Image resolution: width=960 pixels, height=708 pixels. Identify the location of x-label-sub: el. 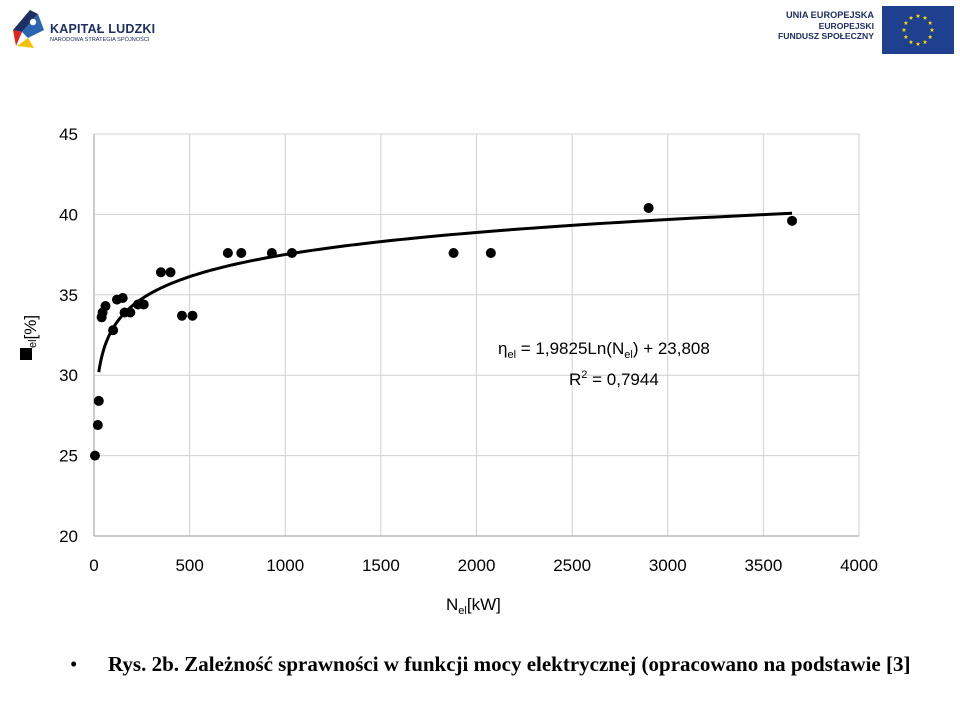
(462, 611).